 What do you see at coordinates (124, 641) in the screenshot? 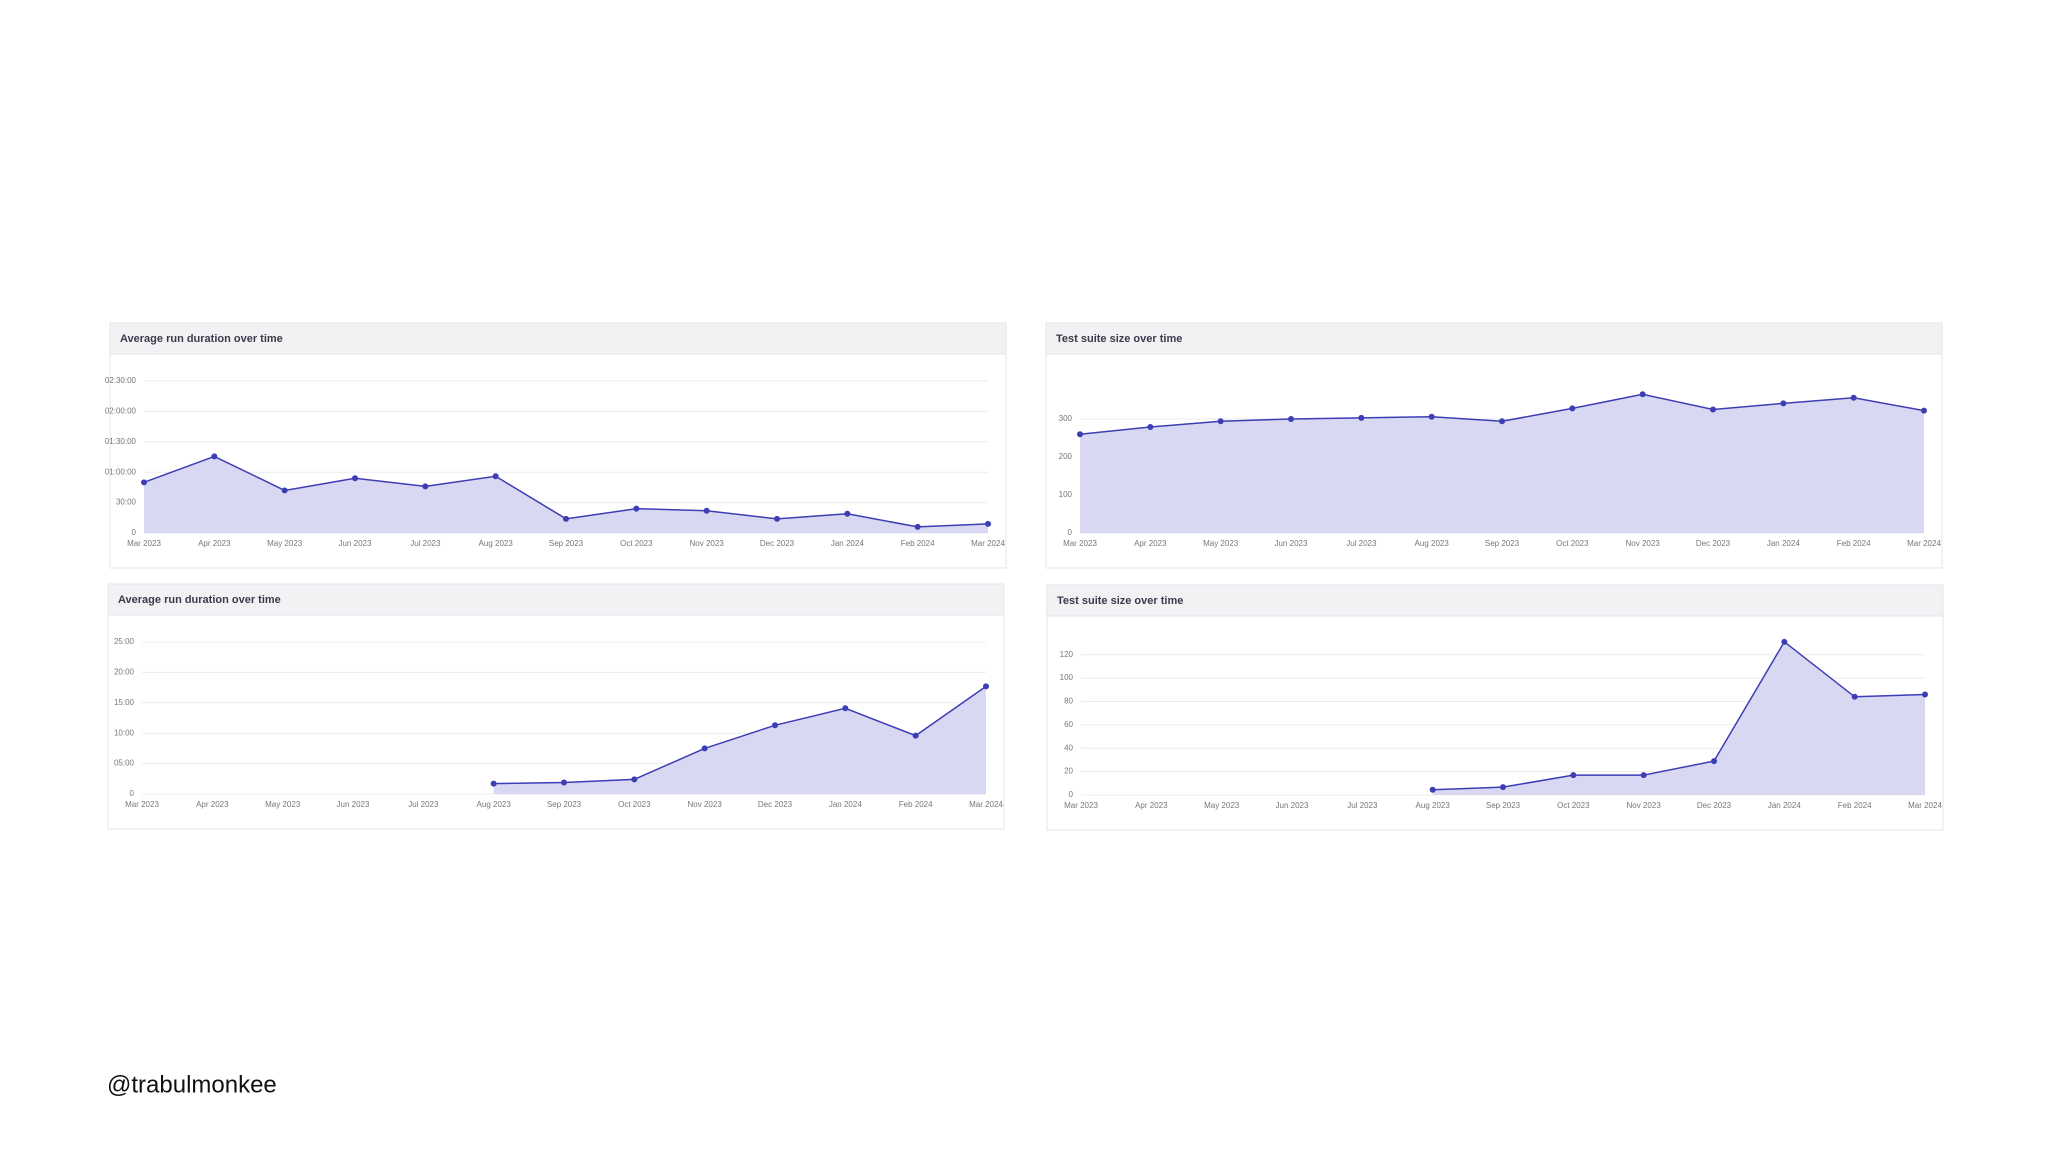
I see `y-tick-label: 25:00` at bounding box center [124, 641].